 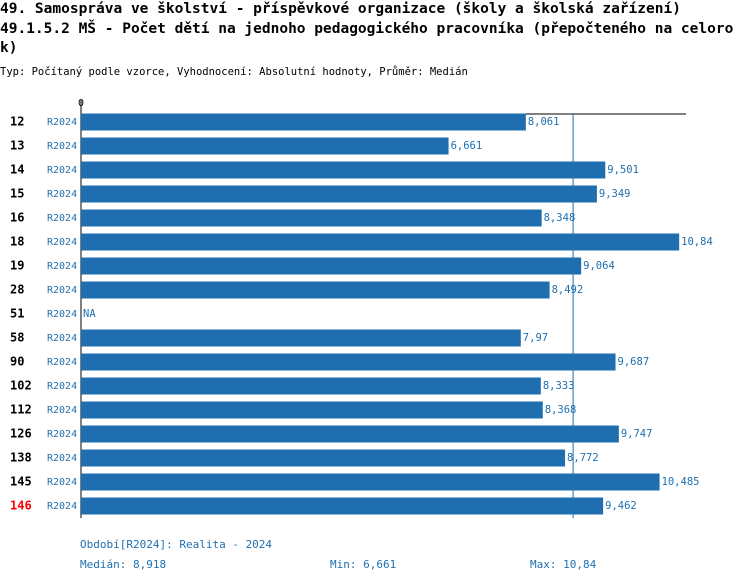 I want to click on y-tick-label: 28, so click(x=17, y=290).